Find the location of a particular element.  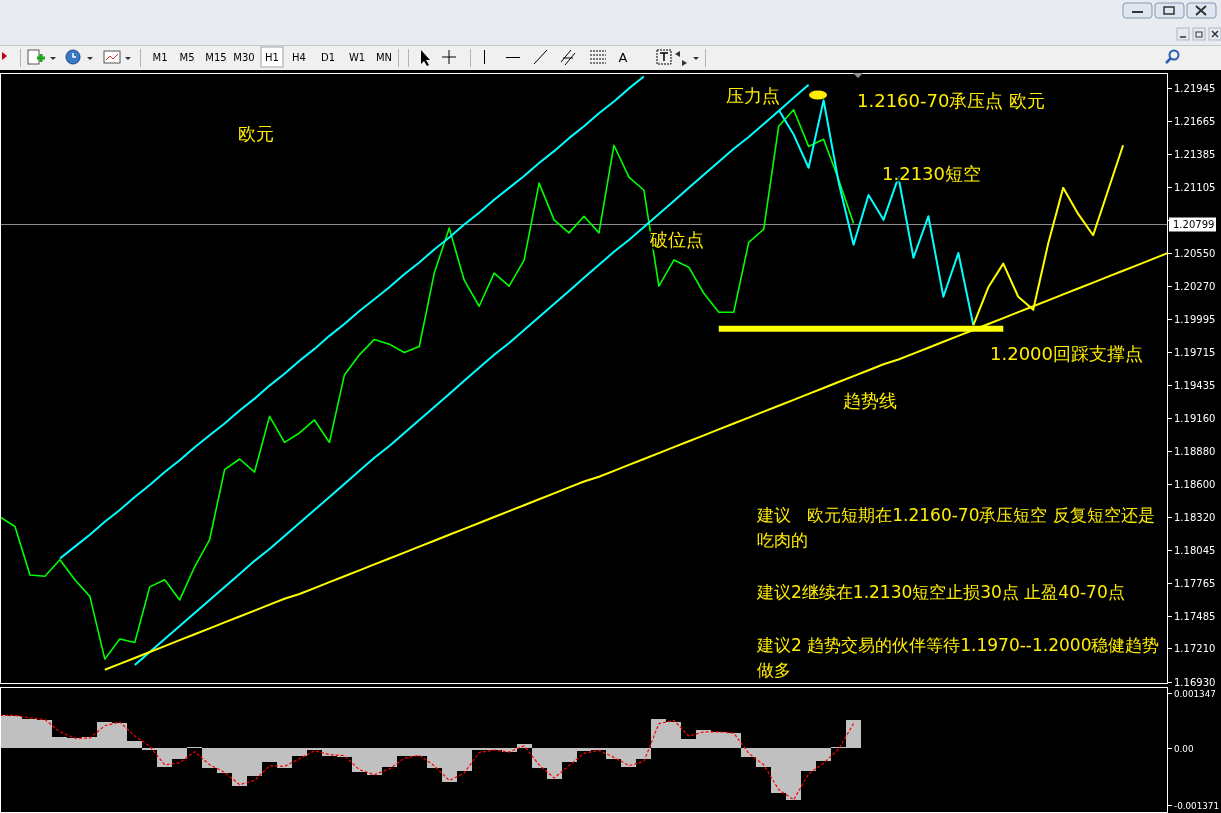

y-tick-label: 1.21665 is located at coordinates (1195, 121).